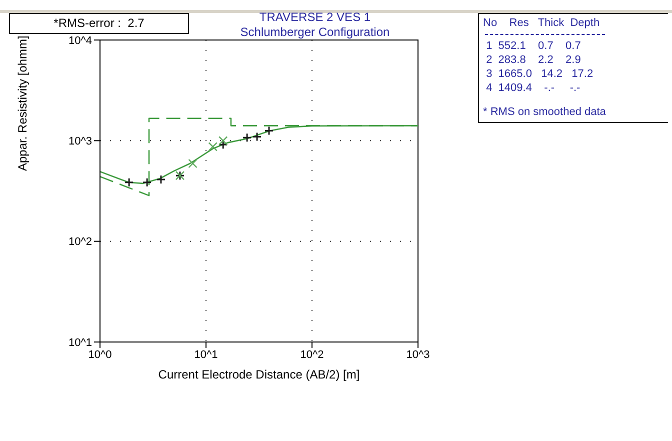 This screenshot has width=672, height=441. Describe the element at coordinates (542, 23) in the screenshot. I see `text: No Res Thick Depth` at that location.